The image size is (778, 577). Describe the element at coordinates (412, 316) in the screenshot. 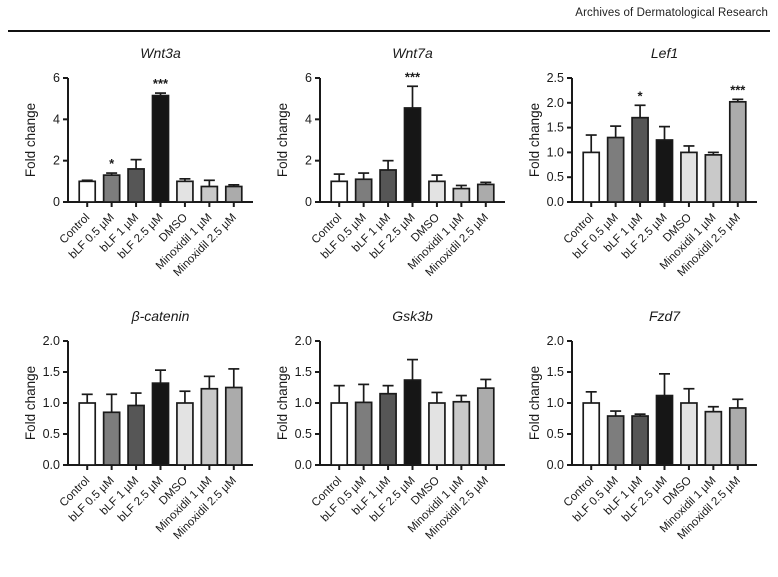

I see `chart-title: Gsk3b` at that location.